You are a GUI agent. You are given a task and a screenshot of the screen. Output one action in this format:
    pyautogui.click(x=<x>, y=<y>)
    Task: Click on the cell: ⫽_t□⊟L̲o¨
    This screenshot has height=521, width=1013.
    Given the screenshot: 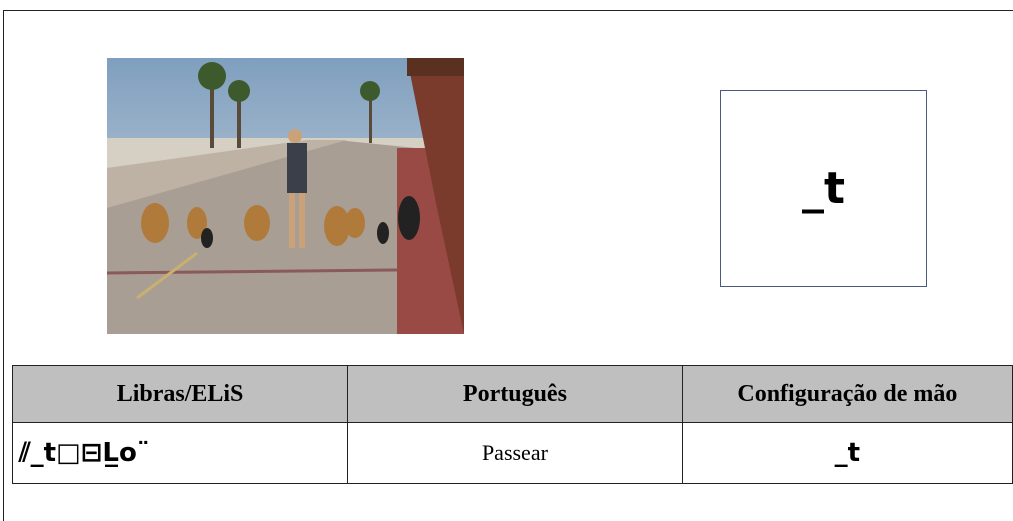 What is the action you would take?
    pyautogui.click(x=180, y=453)
    